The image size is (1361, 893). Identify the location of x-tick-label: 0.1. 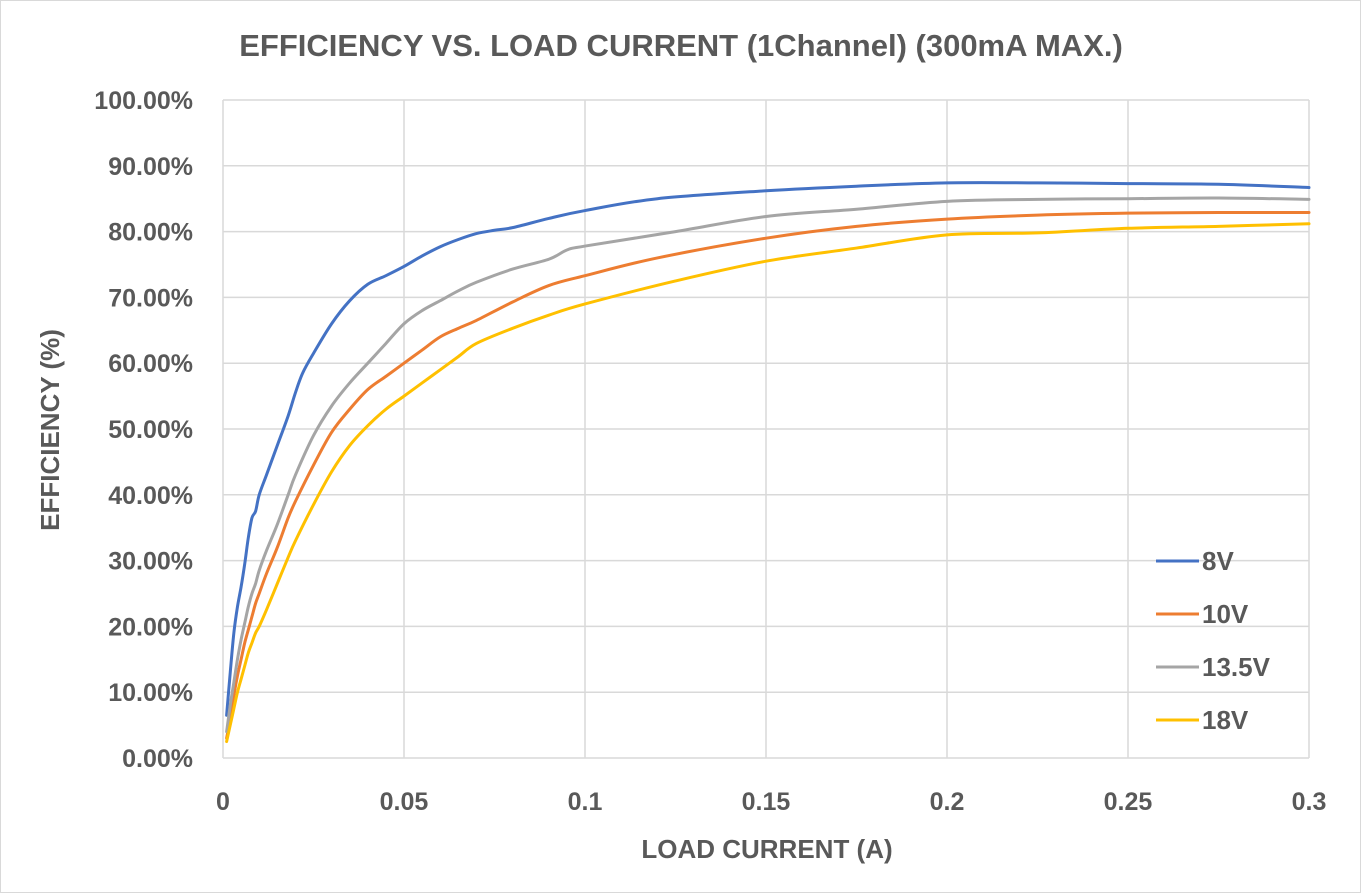
(585, 802).